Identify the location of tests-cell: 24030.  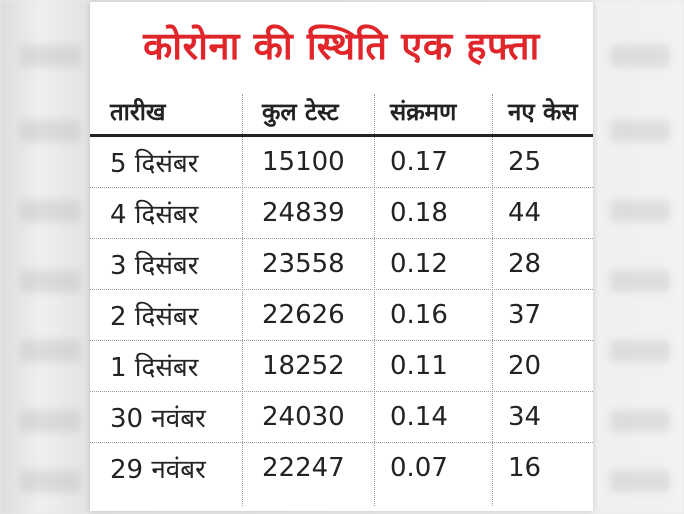
(303, 417).